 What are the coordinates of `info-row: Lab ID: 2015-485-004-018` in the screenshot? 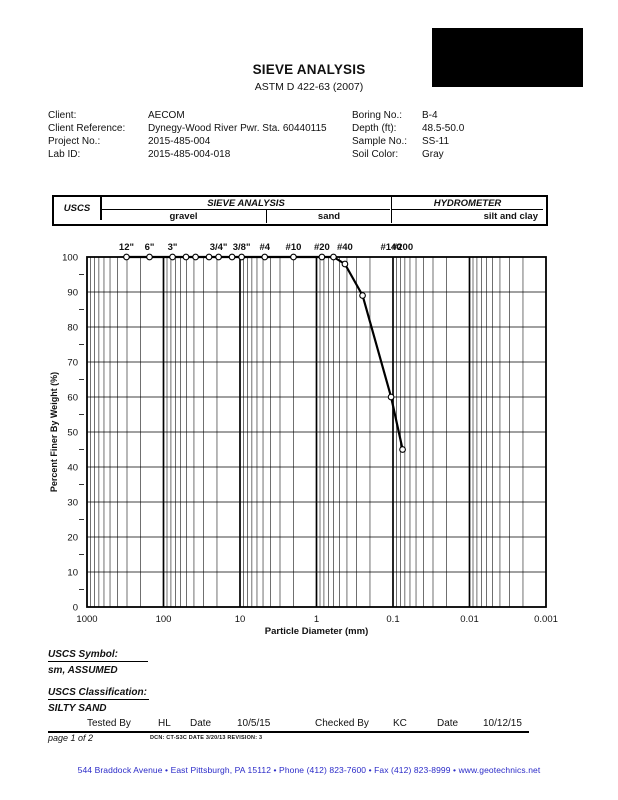 It's located at (198, 154).